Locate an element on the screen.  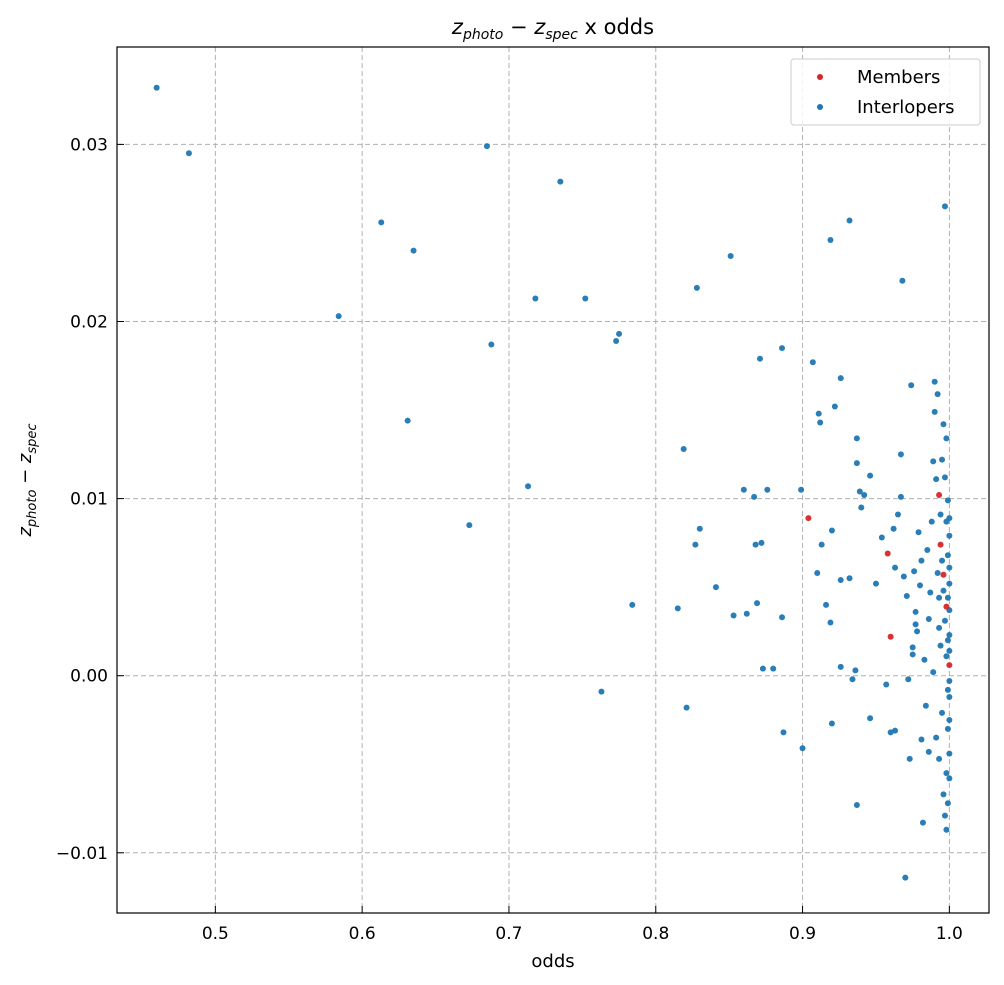
y-tick-label: 0.02 is located at coordinates (89, 322).